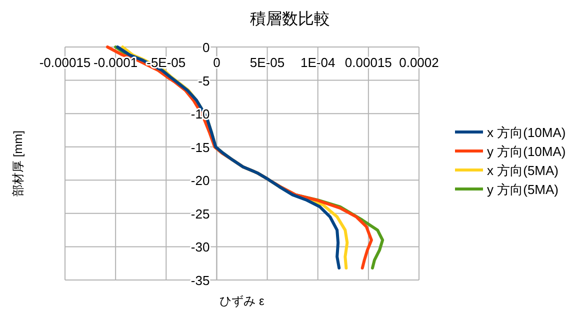 This screenshot has height=320, width=570. Describe the element at coordinates (65, 62) in the screenshot. I see `x-tick-label: -0.00015` at that location.